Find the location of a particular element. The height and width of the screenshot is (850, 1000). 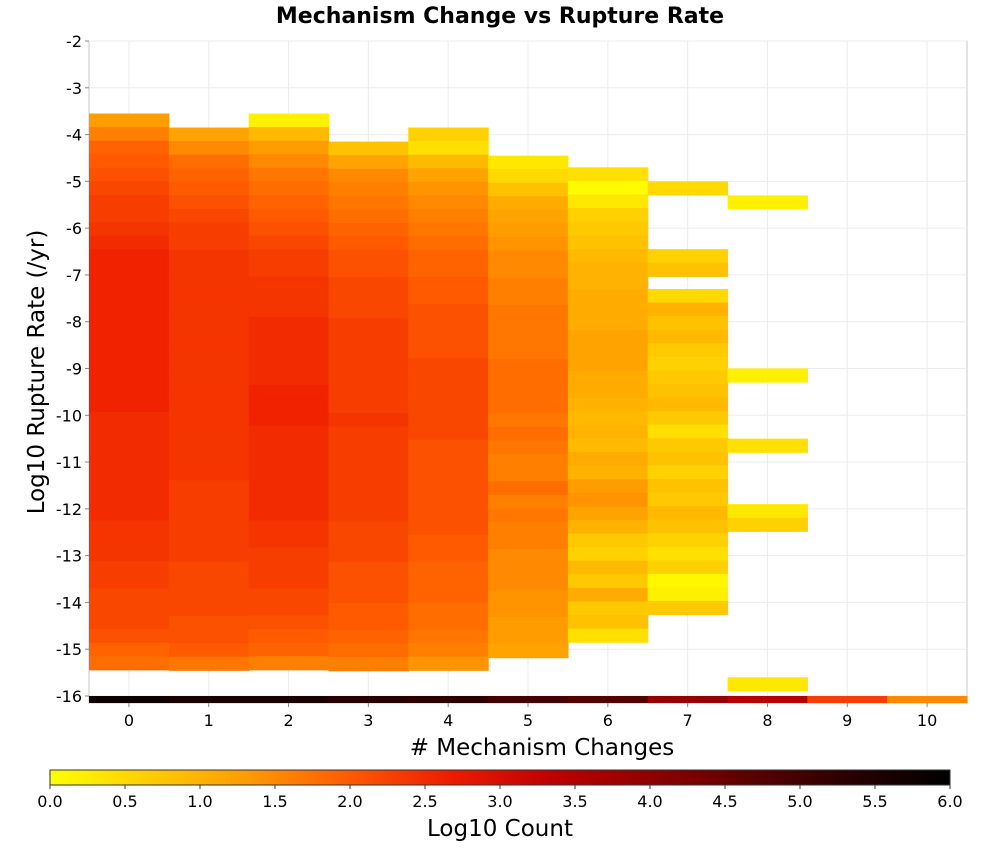

colorbar-tick-label: 1.5 is located at coordinates (274, 801).